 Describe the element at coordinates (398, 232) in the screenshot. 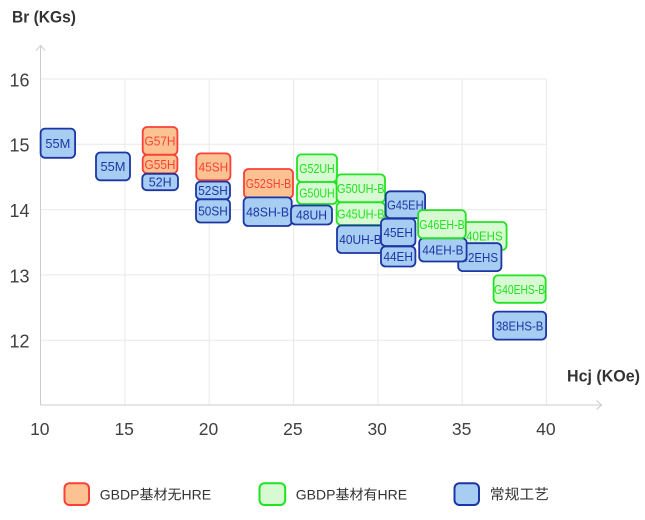

I see `svg-text: 45EH` at that location.